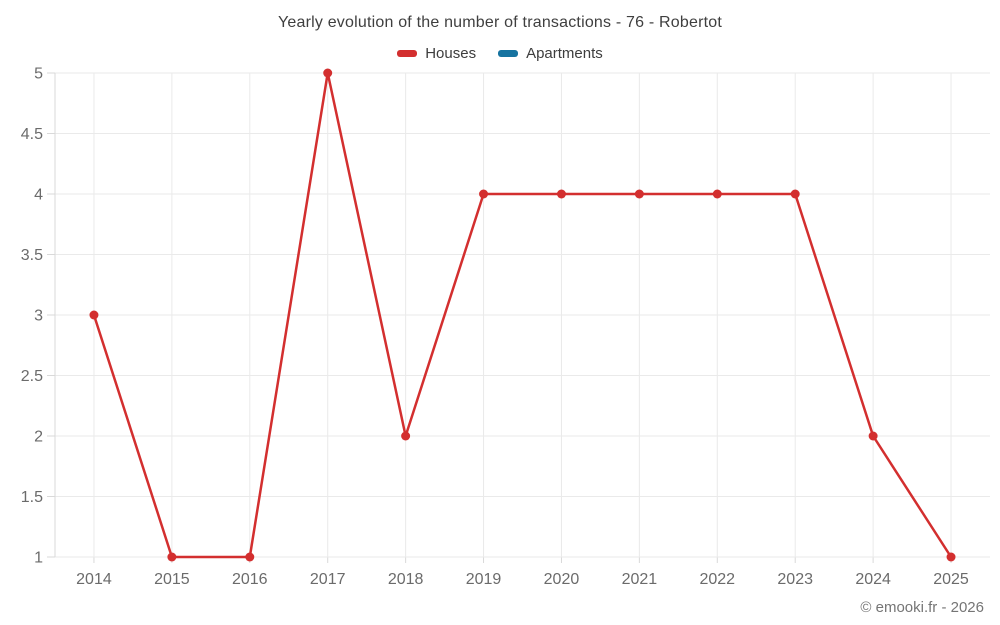  I want to click on y-axis-label: 4, so click(38, 195).